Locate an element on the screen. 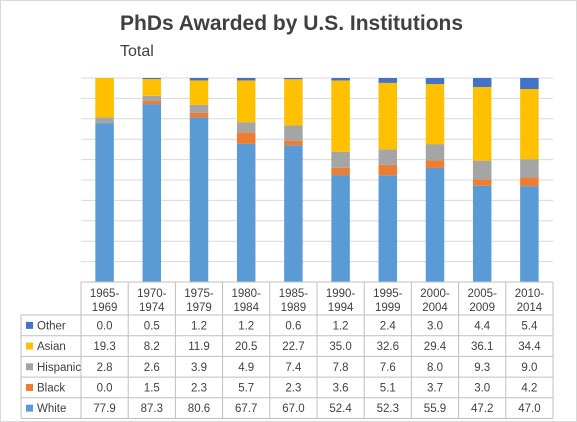 The height and width of the screenshot is (422, 577). data-label-asian-2: 11.9 is located at coordinates (199, 347).